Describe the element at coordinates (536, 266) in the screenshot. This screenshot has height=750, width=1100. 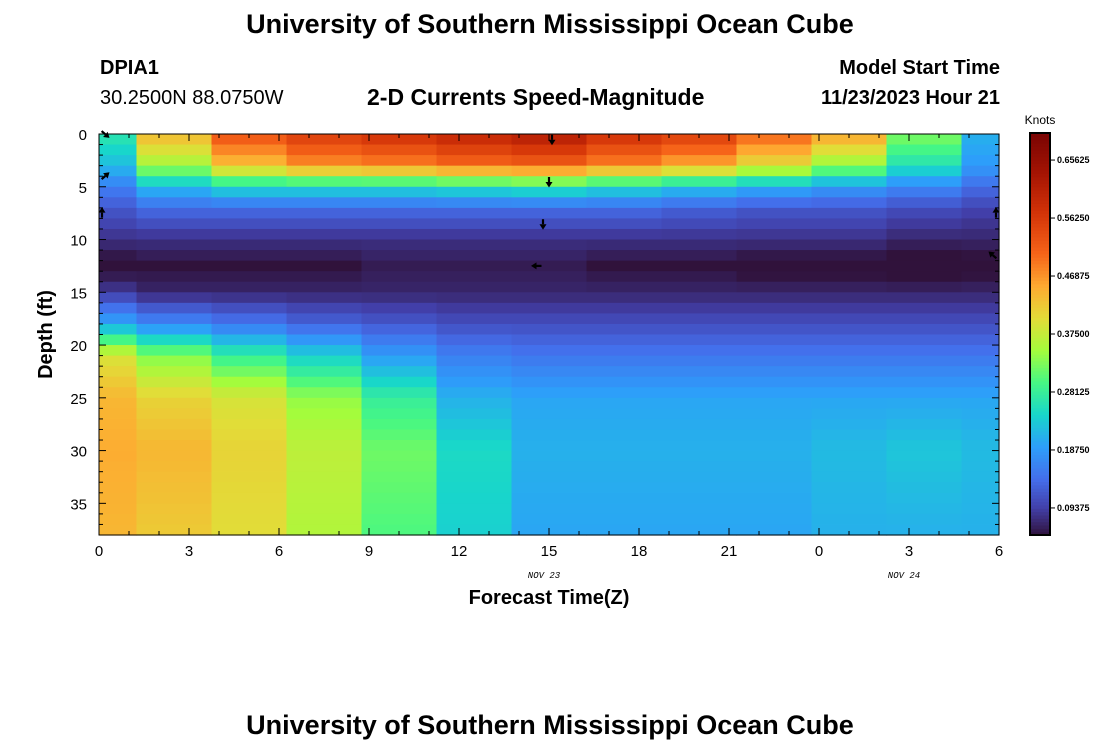
I see `current-vector-arrow` at that location.